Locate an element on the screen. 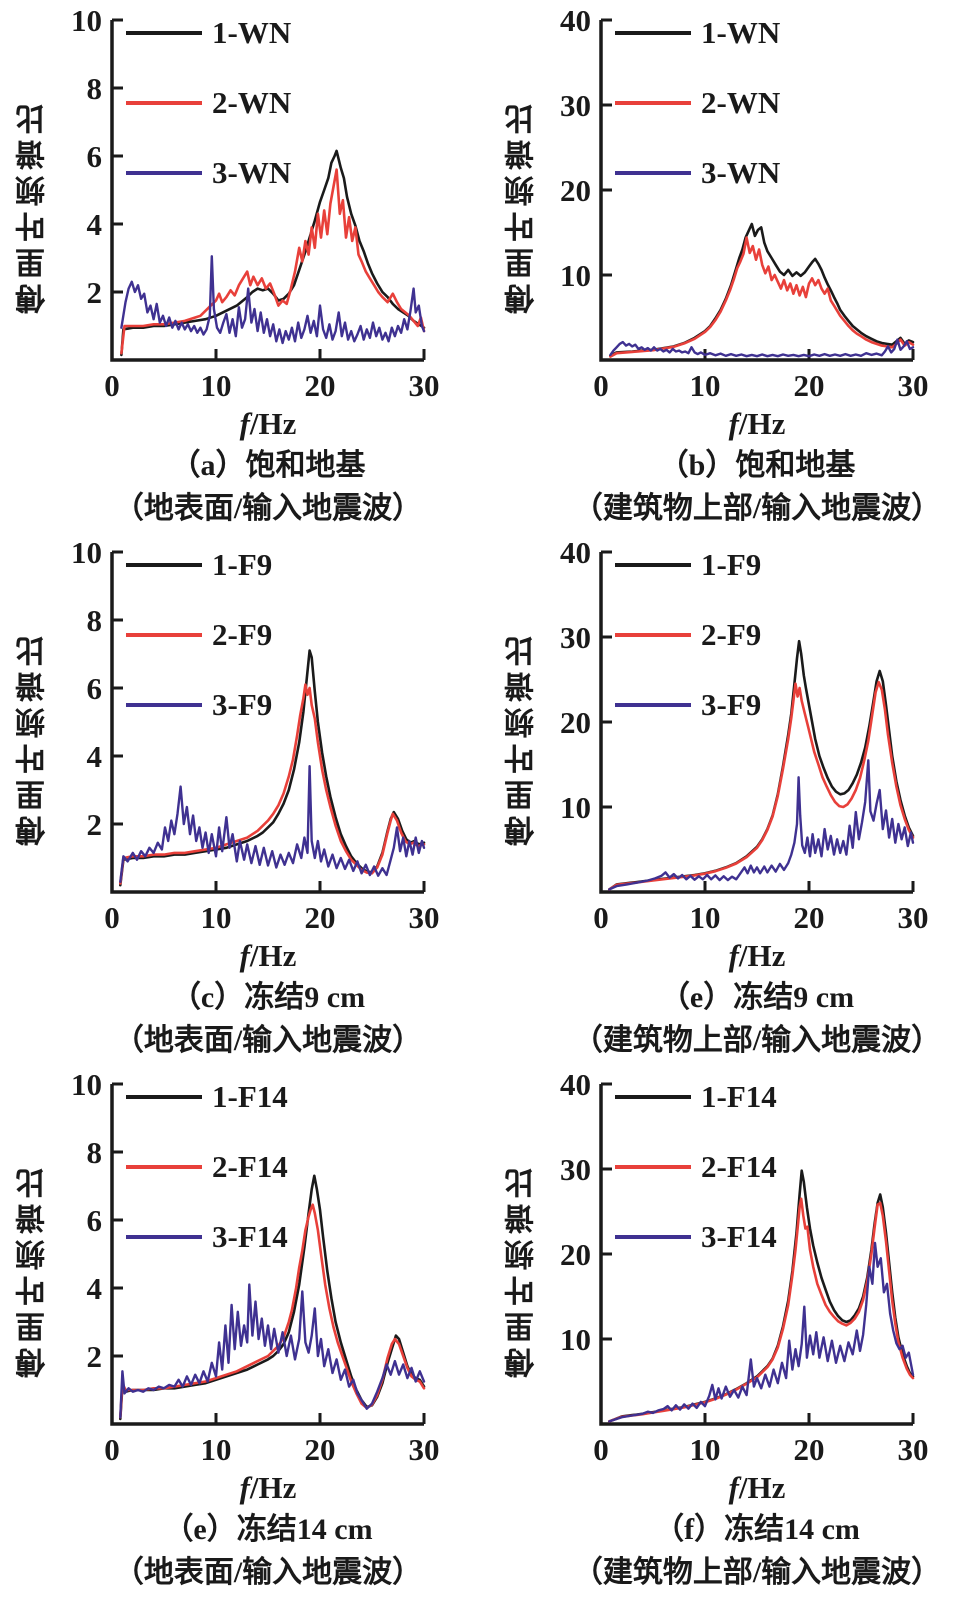  legend-f: 1-F14 2-F14 3-F14 is located at coordinates (696, 1183).